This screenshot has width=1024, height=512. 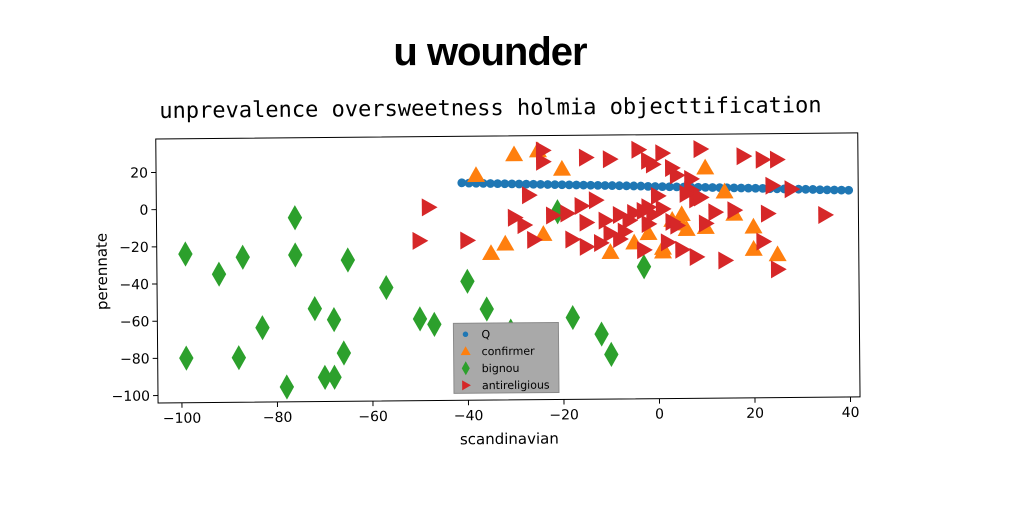 What do you see at coordinates (509, 351) in the screenshot?
I see `legend-label: confirmer` at bounding box center [509, 351].